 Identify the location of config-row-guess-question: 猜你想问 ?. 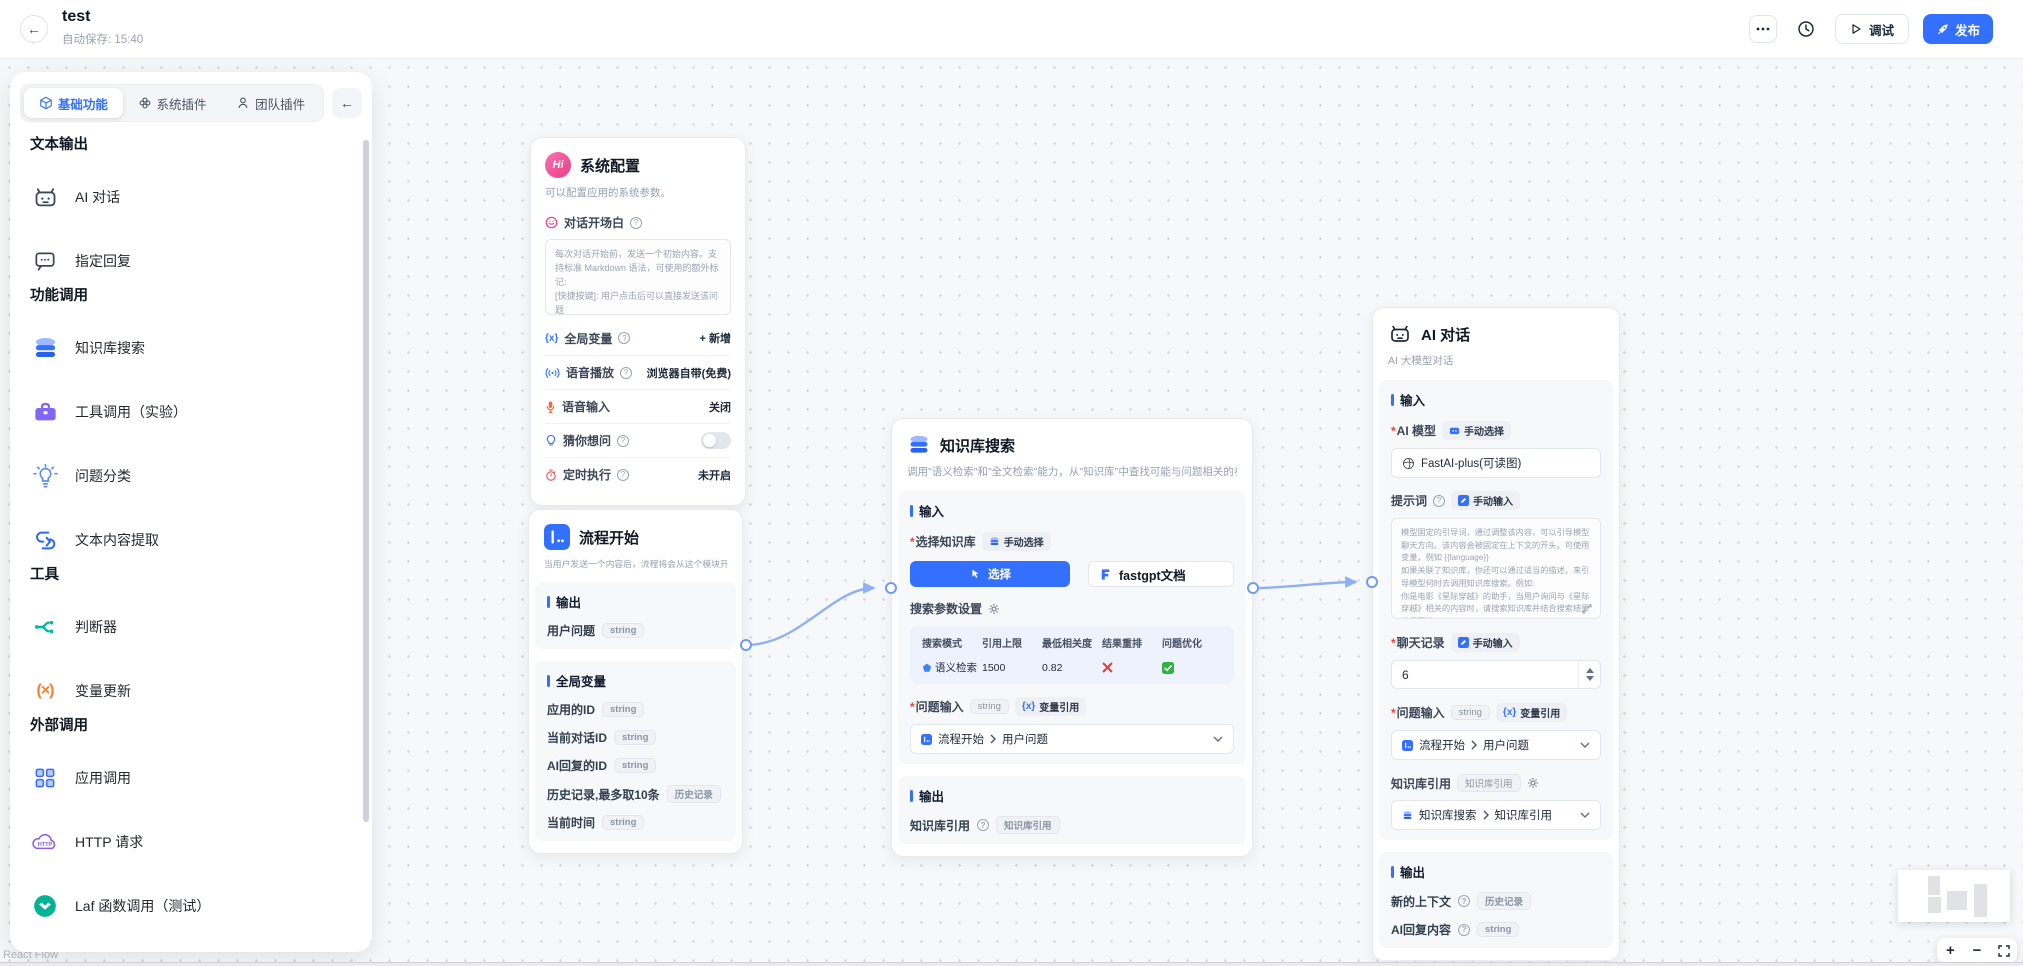
(638, 440).